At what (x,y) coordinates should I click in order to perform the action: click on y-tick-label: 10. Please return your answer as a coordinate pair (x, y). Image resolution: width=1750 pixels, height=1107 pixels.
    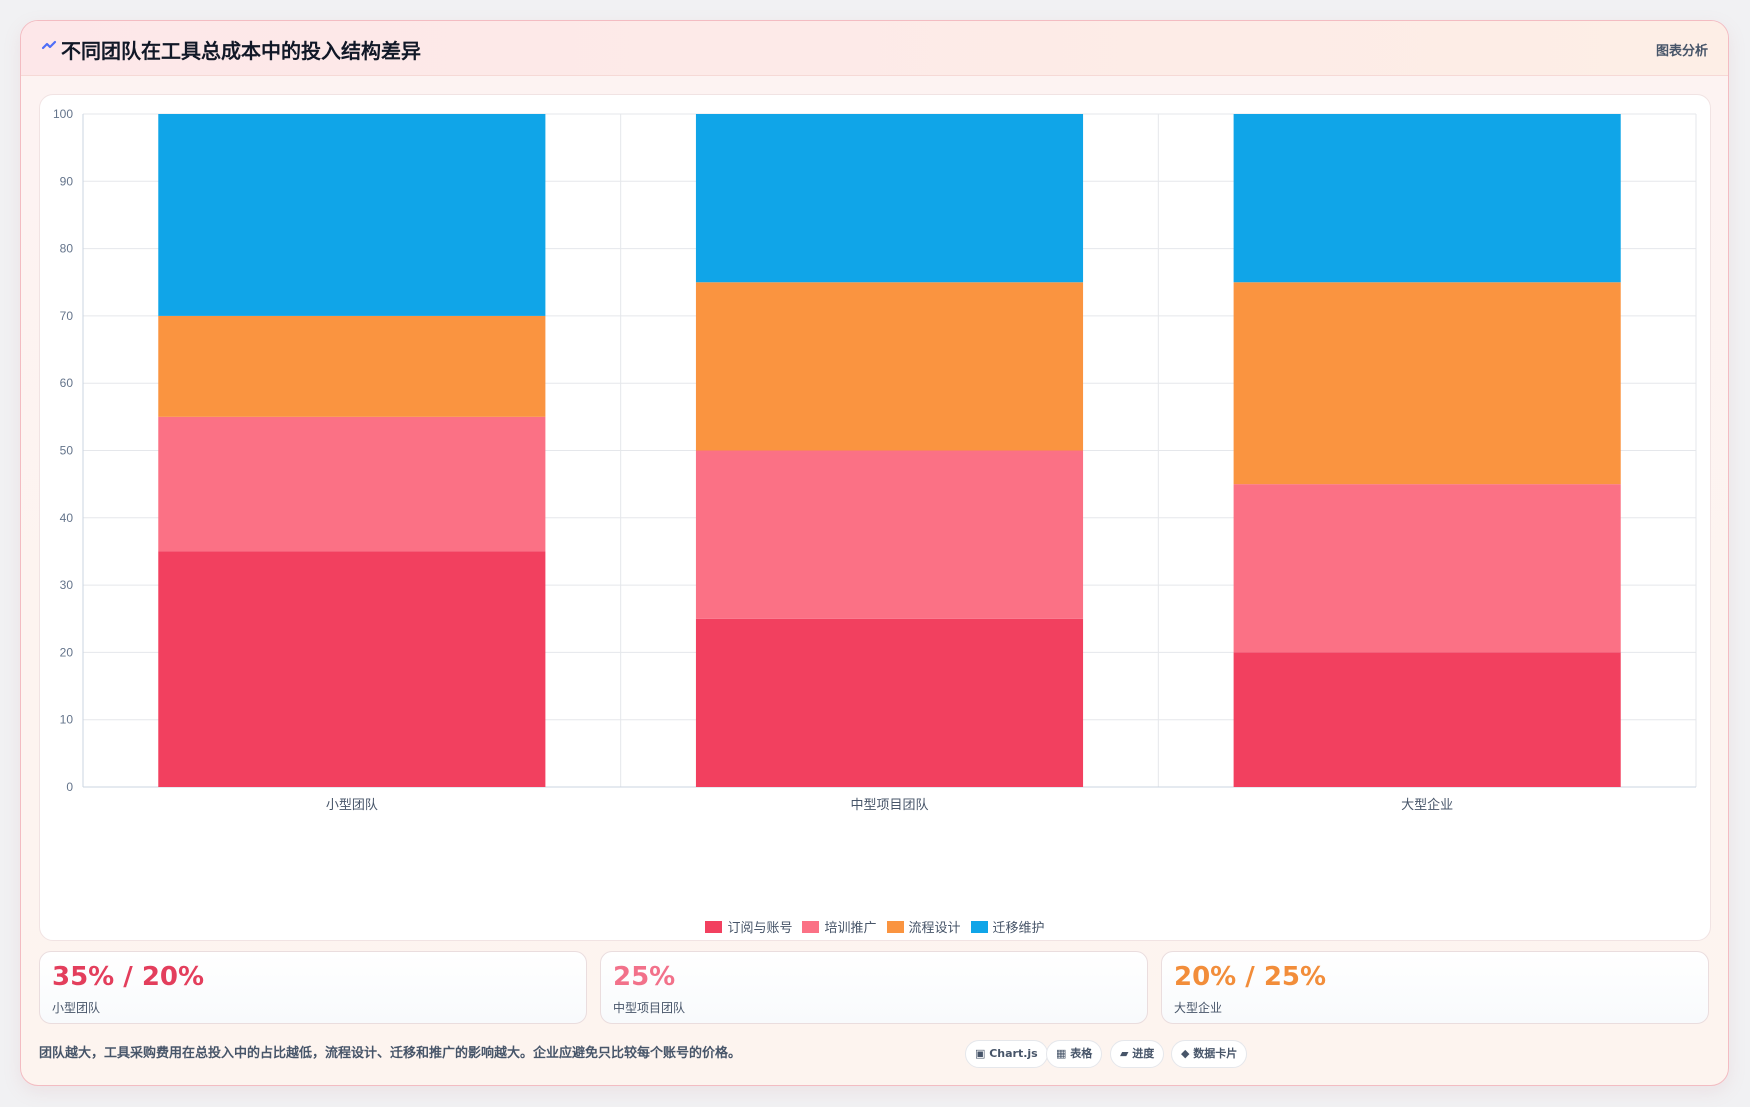
    Looking at the image, I should click on (67, 720).